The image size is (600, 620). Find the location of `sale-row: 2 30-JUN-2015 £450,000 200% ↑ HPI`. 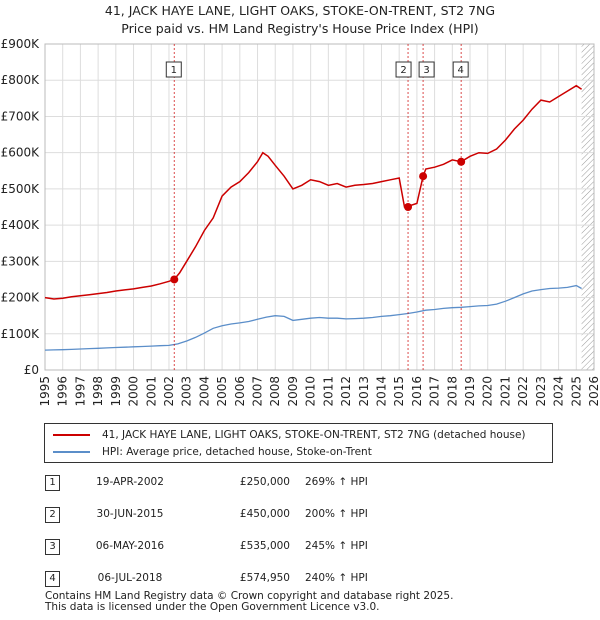

sale-row: 2 30-JUN-2015 £450,000 200% ↑ HPI is located at coordinates (300, 516).